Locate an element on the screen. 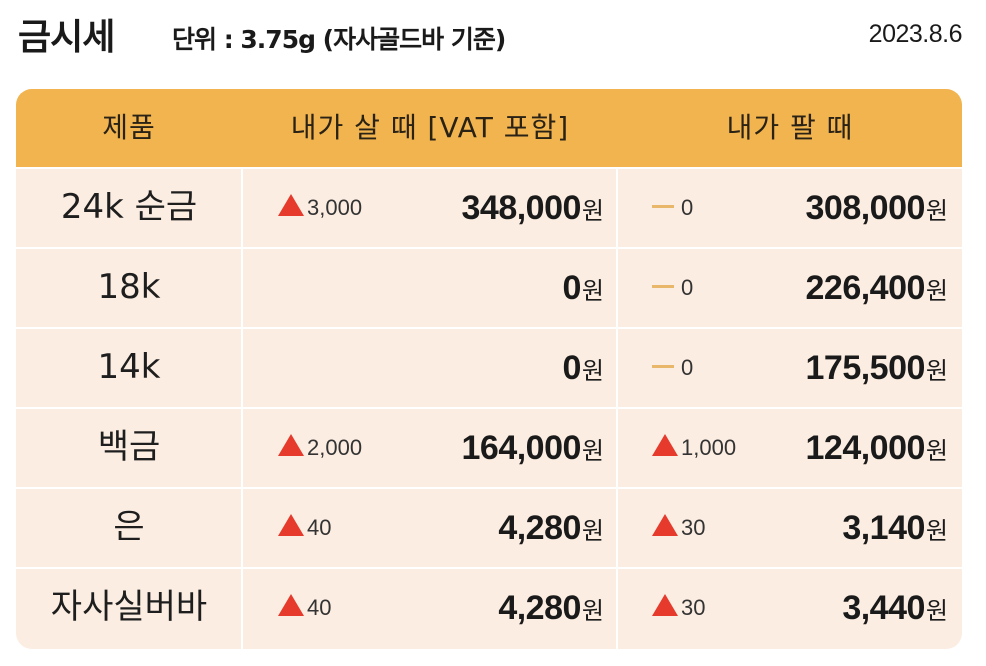 This screenshot has width=986, height=666. table-row: 백금 2,000 164,000원 1,000 124,000원 is located at coordinates (489, 448).